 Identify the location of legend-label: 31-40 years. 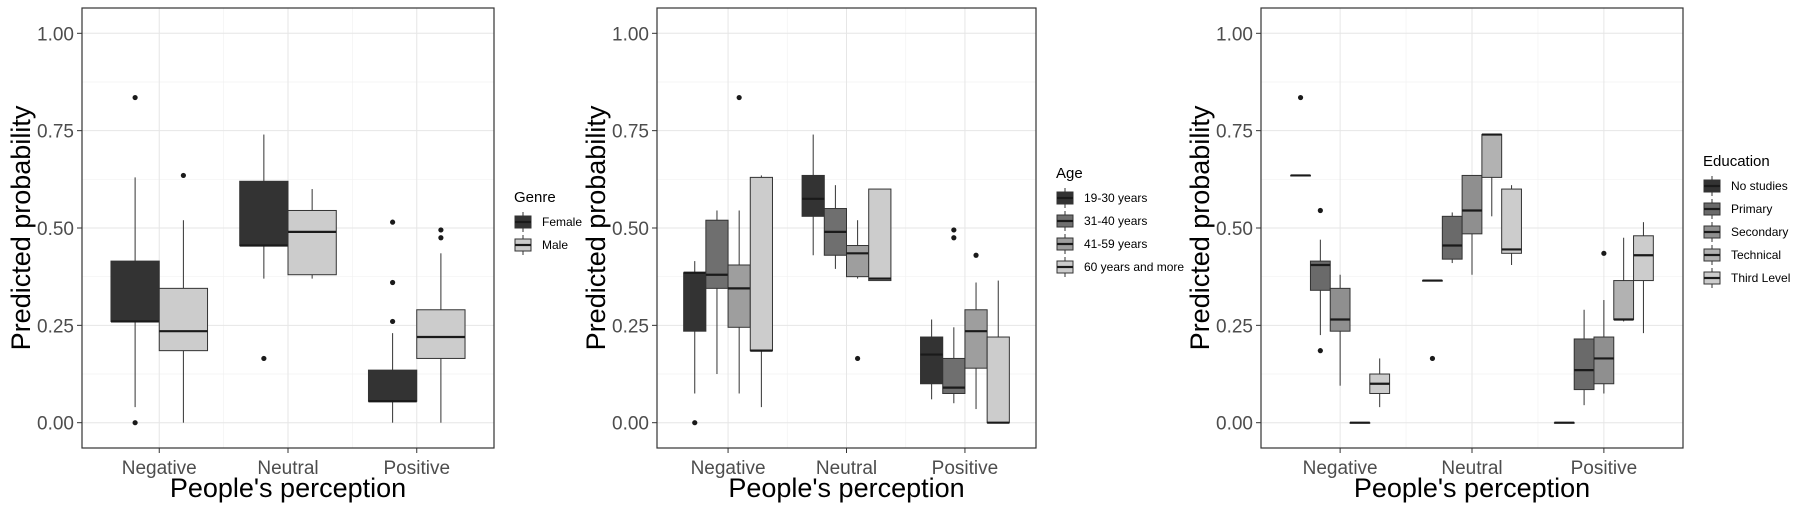
(1115, 221).